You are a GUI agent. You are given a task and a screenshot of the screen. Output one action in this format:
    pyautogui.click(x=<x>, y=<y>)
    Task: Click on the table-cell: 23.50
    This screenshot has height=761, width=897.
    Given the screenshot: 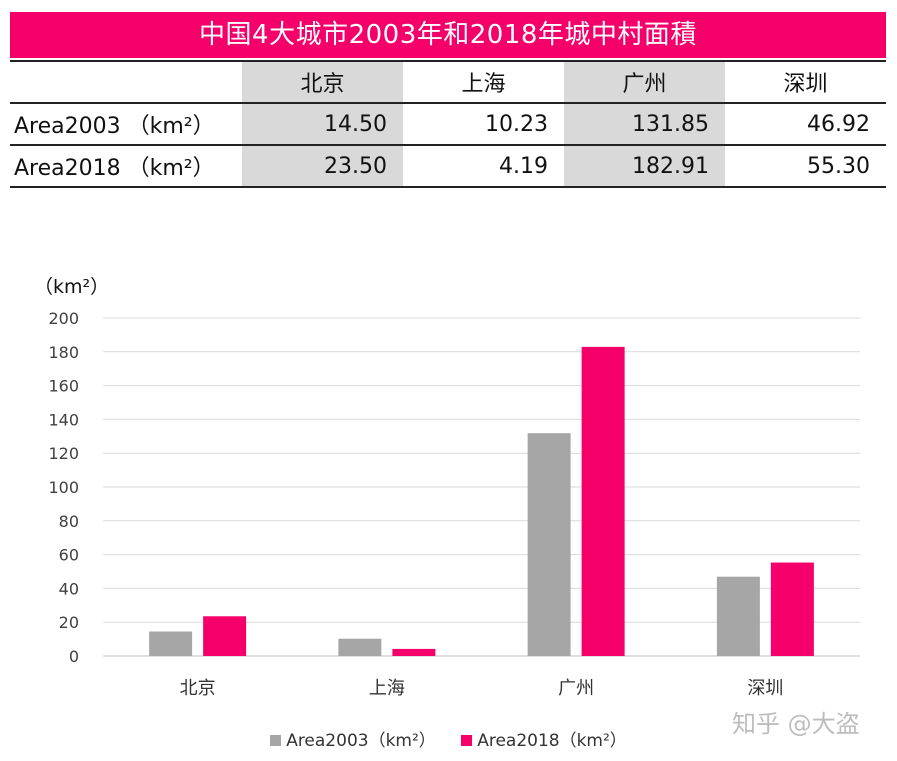 What is the action you would take?
    pyautogui.click(x=322, y=166)
    